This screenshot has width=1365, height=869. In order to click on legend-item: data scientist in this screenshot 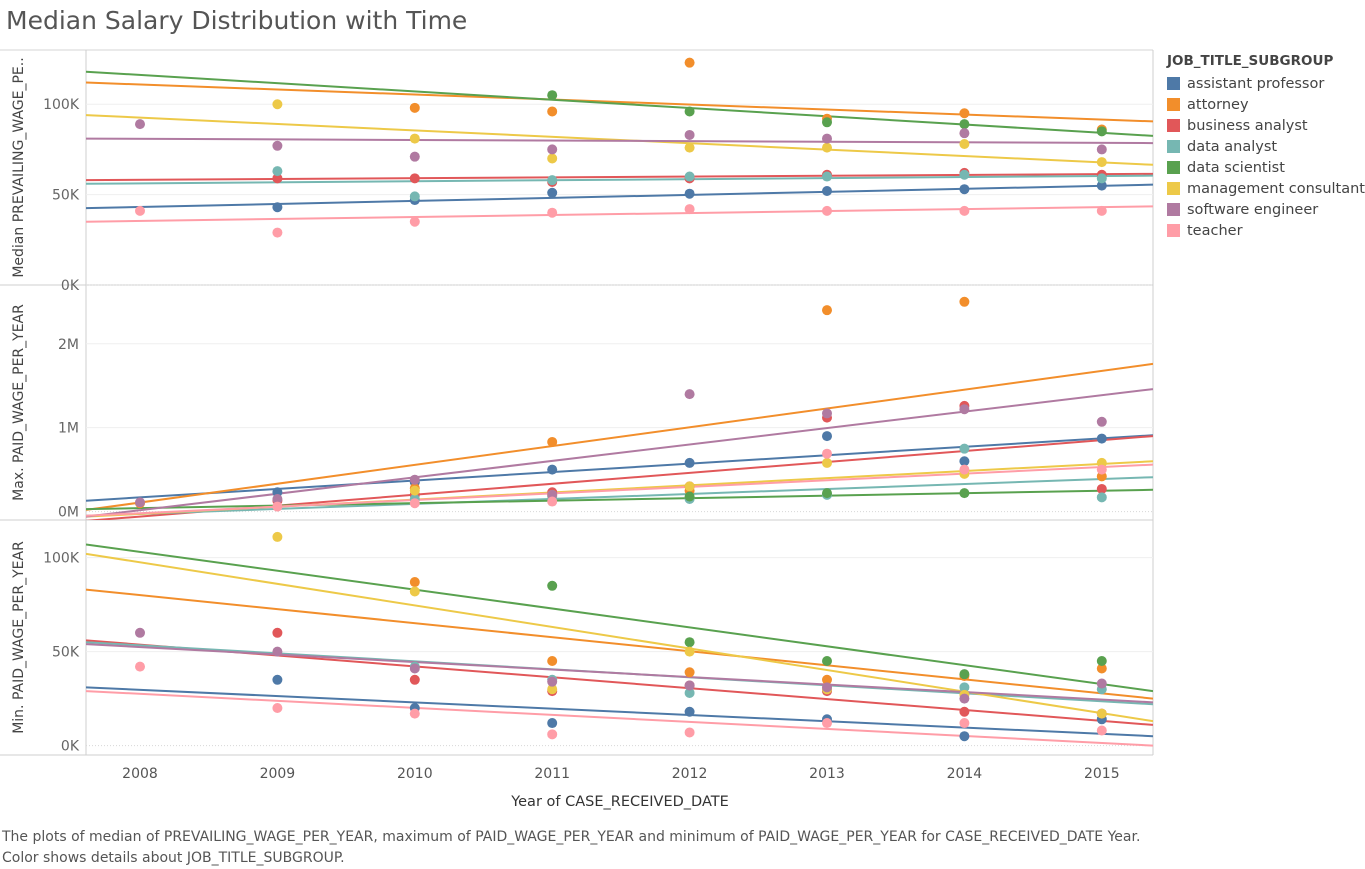, I will do `click(1266, 167)`.